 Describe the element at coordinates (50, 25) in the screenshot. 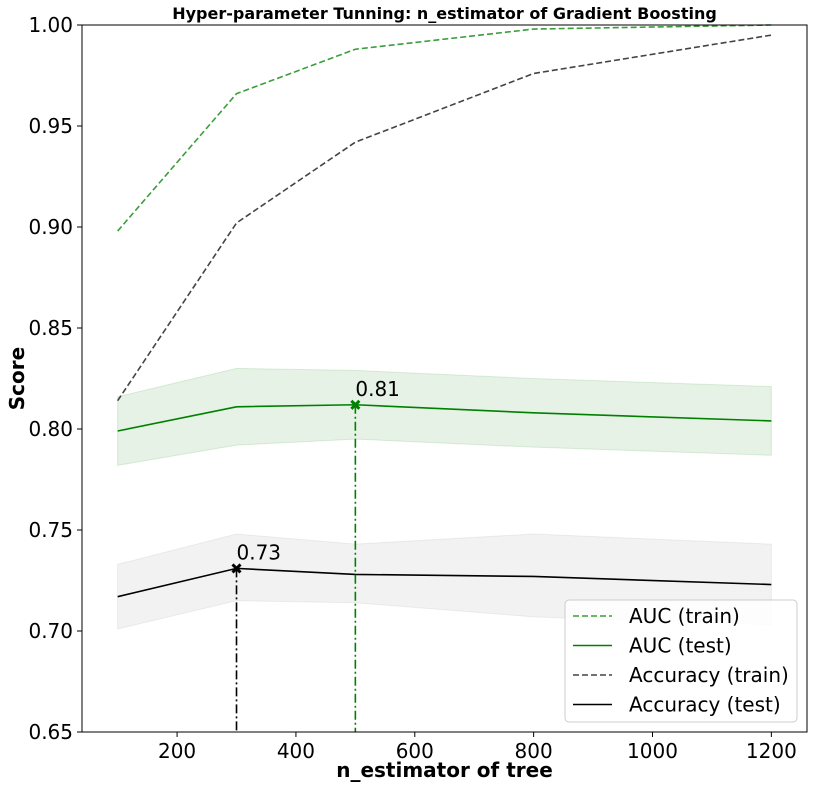

I see `y-tick-label: 1.00` at that location.